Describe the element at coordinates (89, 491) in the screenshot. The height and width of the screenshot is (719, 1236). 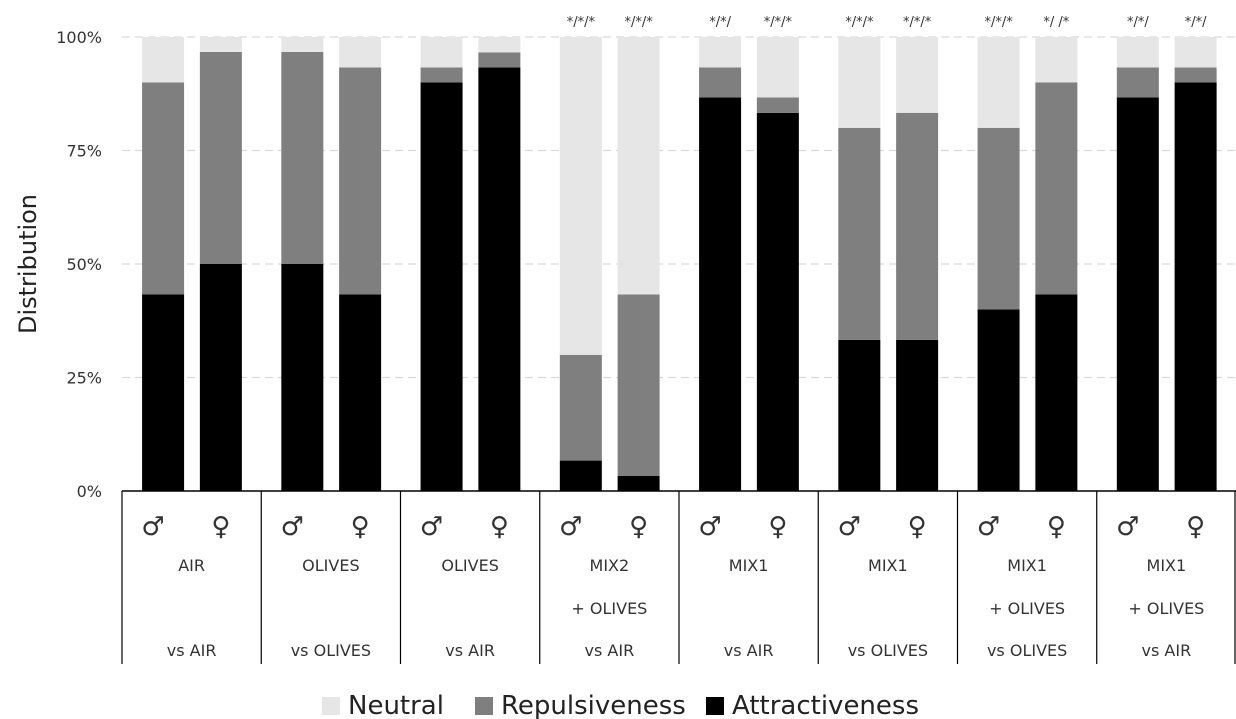
I see `y-tick-label: 0%` at that location.